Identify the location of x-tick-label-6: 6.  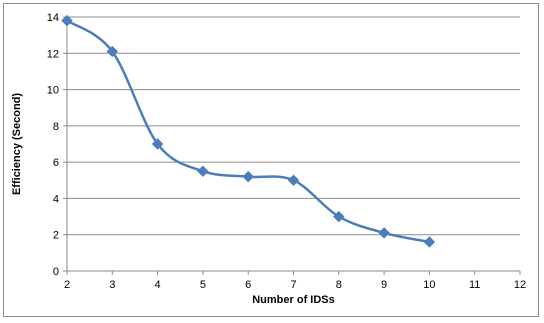
(248, 285).